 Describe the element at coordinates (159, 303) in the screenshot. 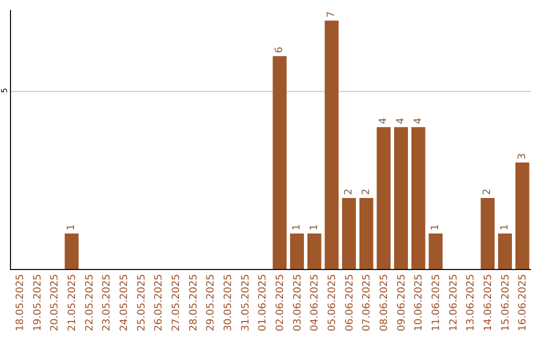

I see `x-tick-label: 26.05.2025` at that location.